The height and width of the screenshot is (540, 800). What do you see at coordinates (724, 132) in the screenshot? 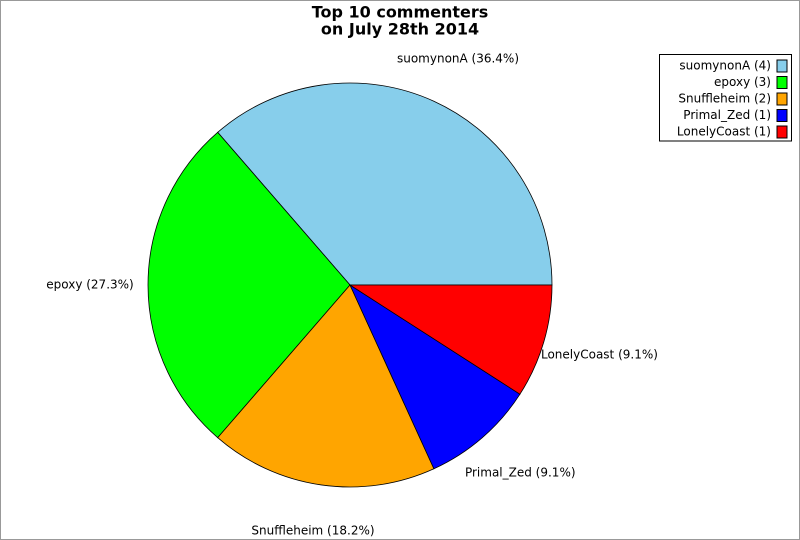
I see `legend-label: LonelyCoast (1)` at bounding box center [724, 132].